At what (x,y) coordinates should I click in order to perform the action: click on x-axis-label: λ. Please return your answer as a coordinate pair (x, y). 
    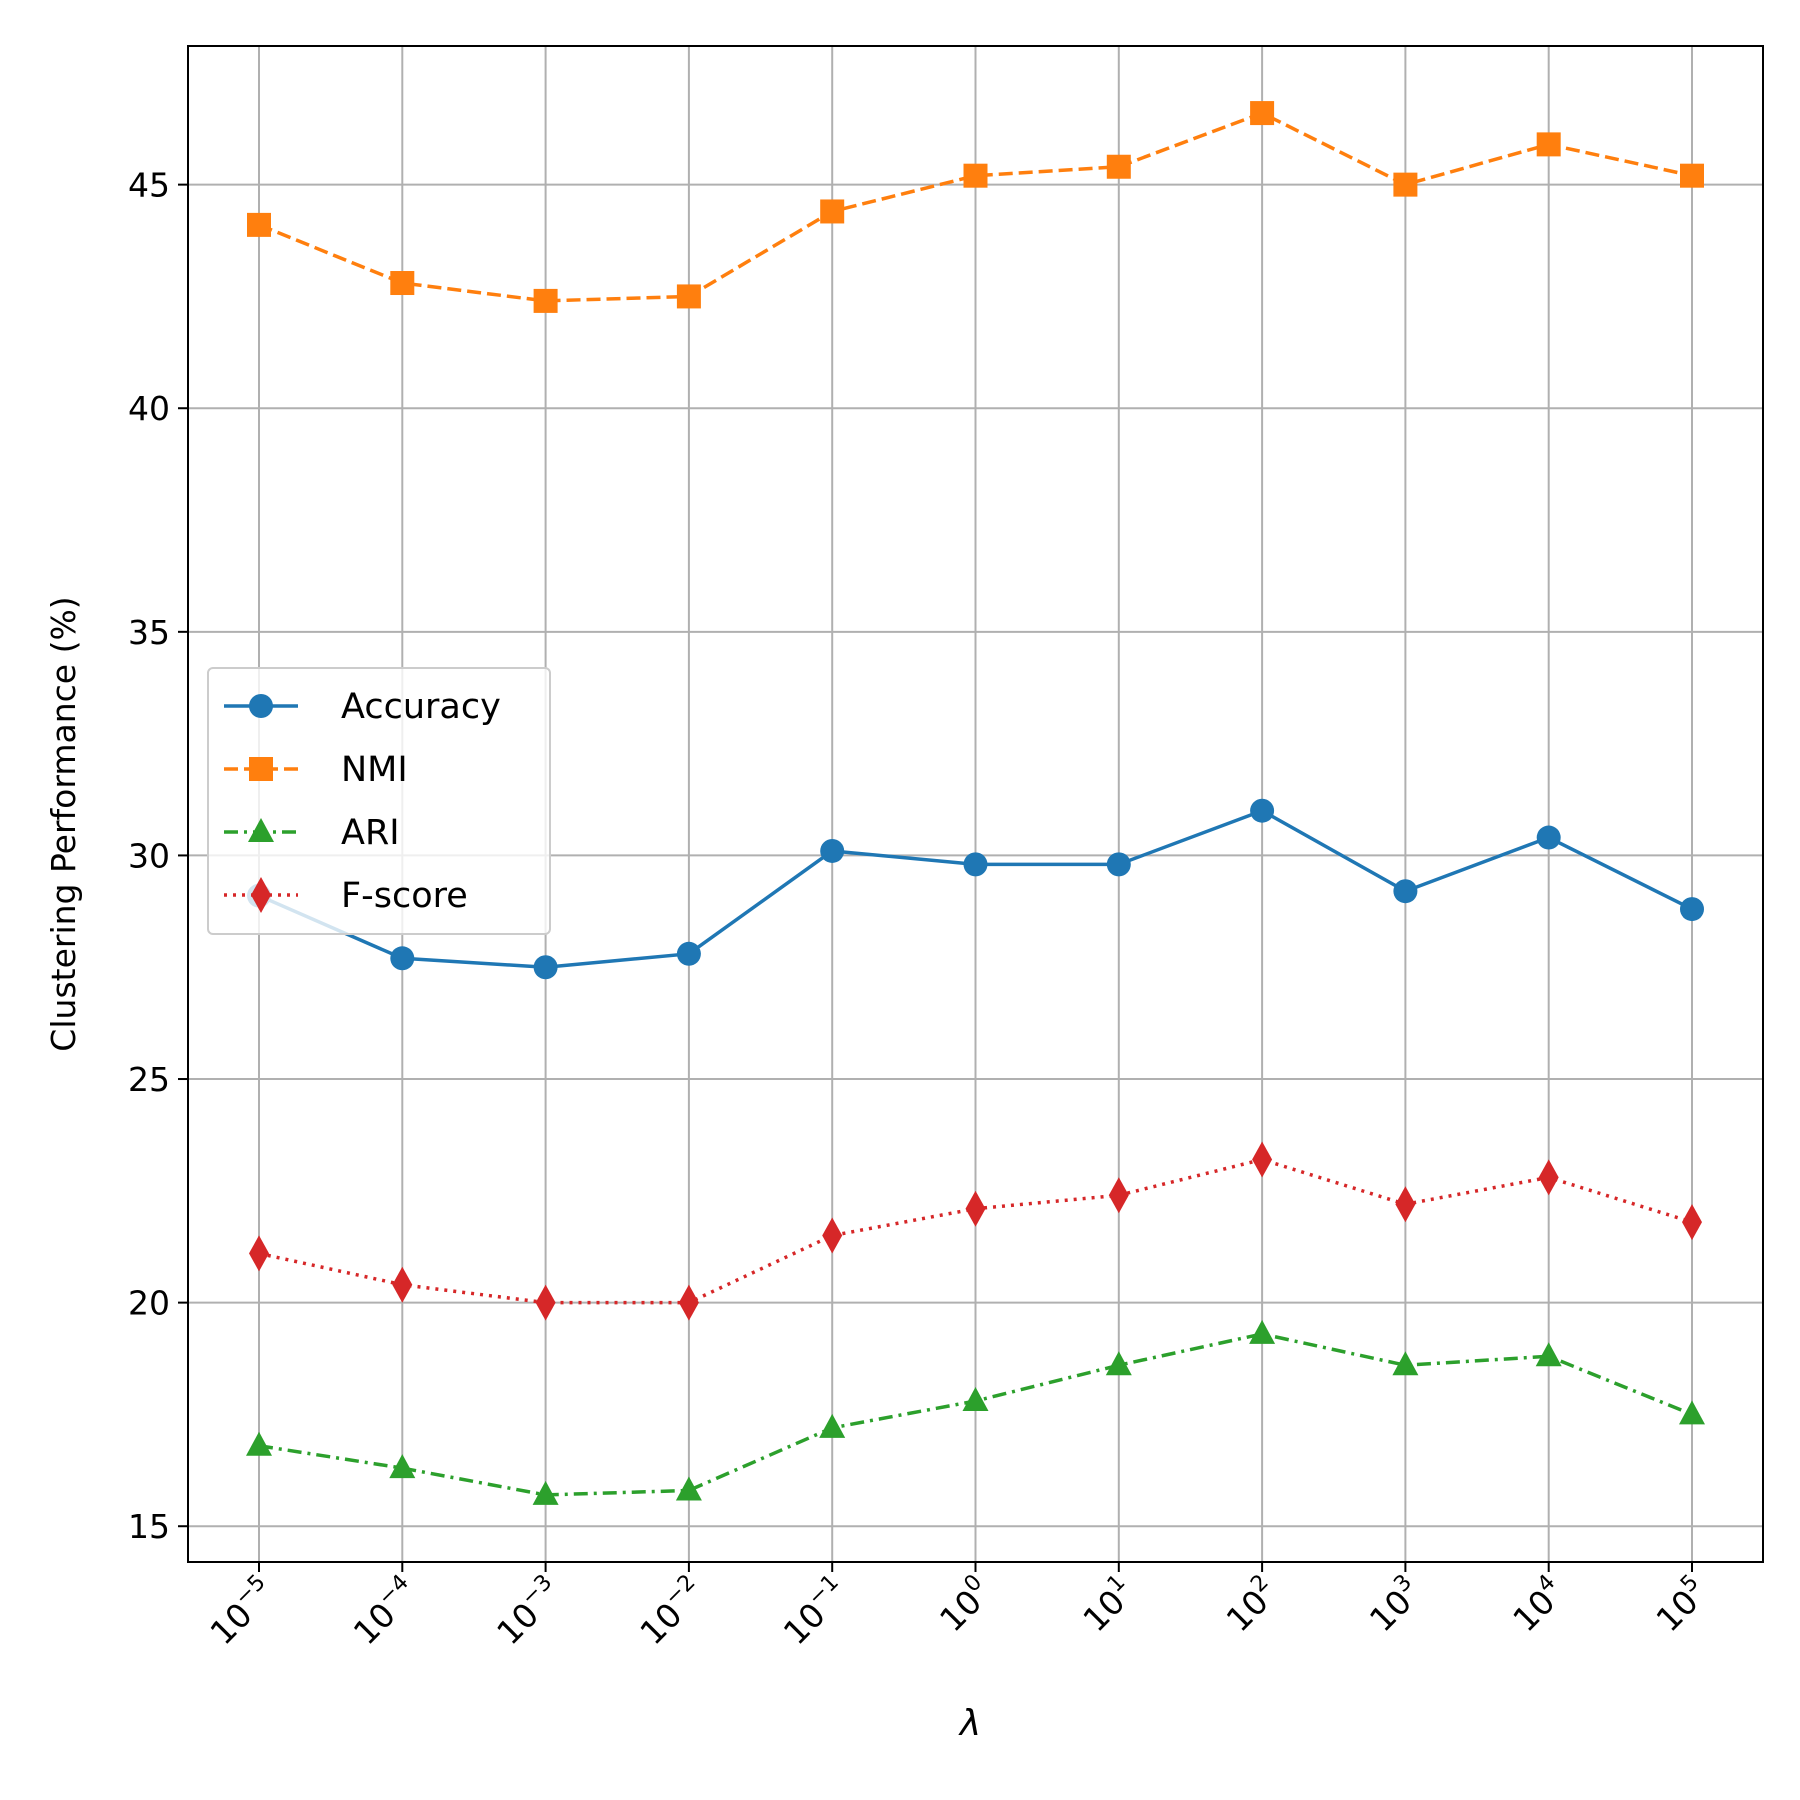
    Looking at the image, I should click on (969, 1723).